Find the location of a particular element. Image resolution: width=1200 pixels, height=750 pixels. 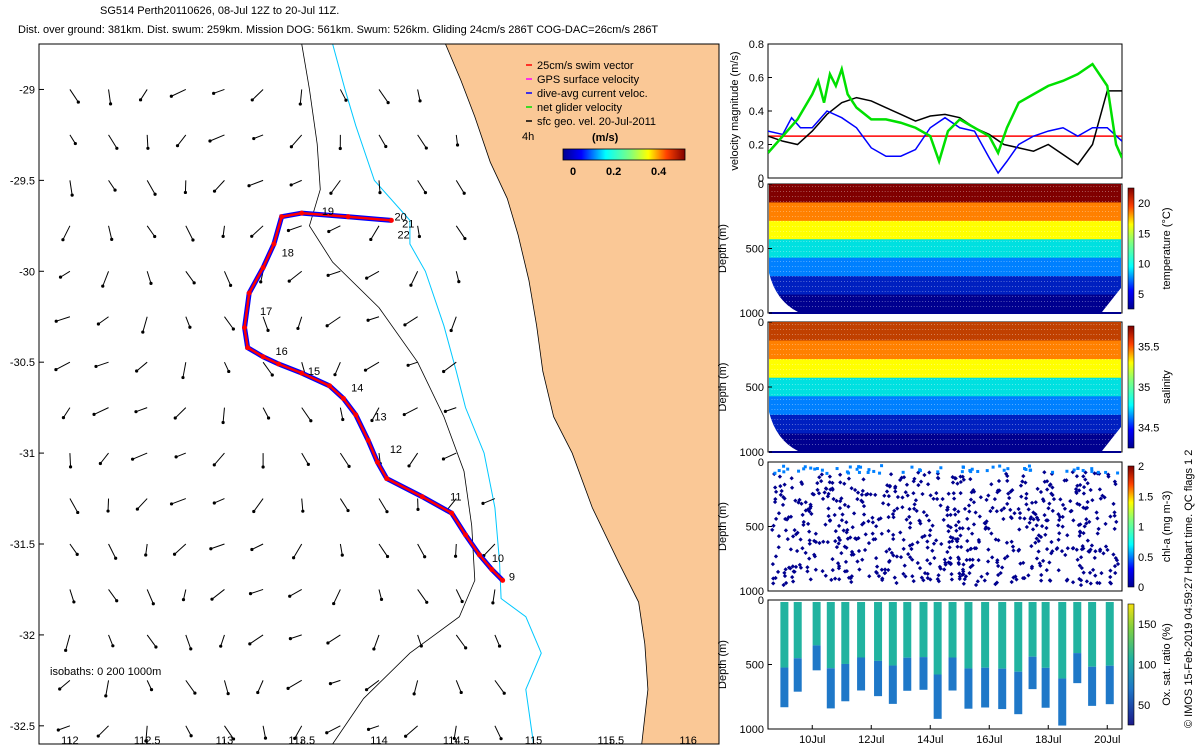

legend-gps-label: GPS surface velocity is located at coordinates (588, 80).